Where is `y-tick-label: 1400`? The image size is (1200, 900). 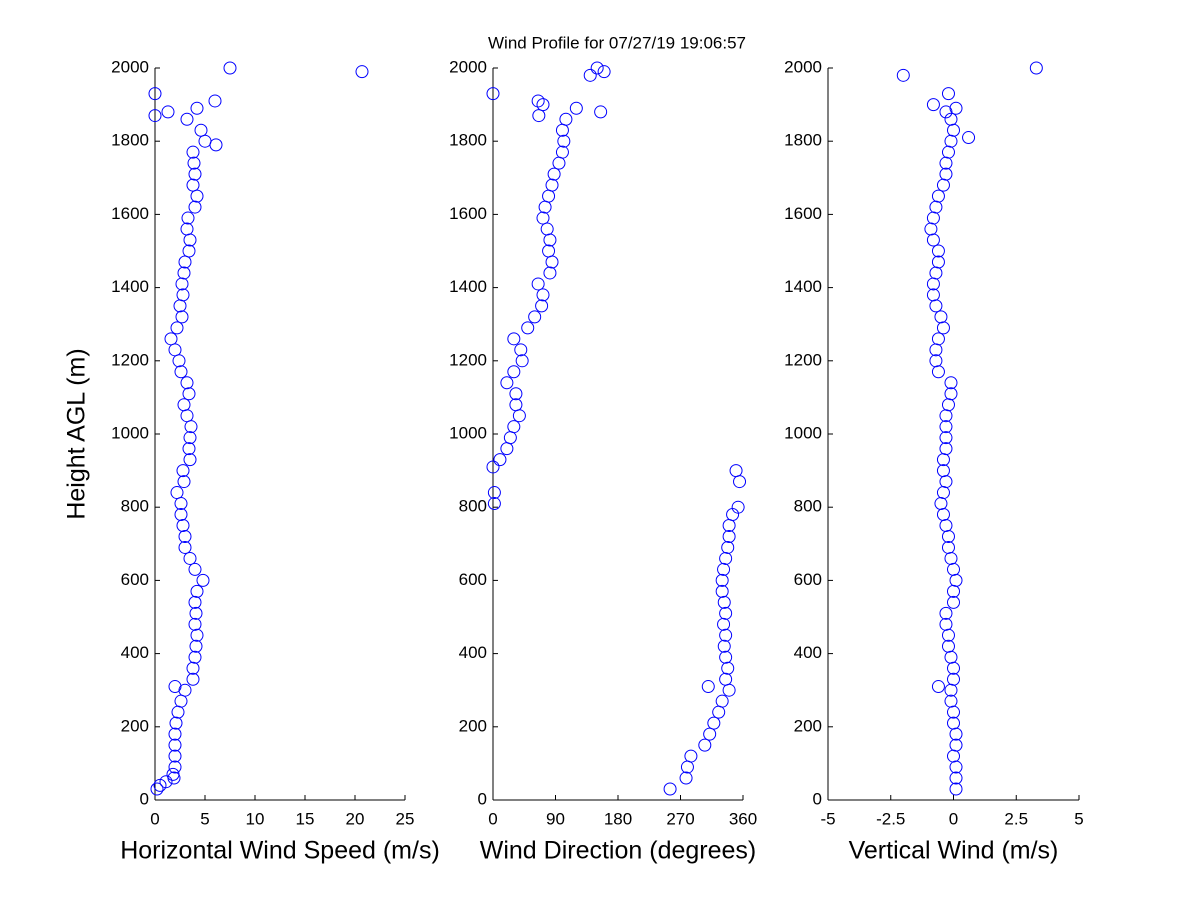
y-tick-label: 1400 is located at coordinates (468, 286).